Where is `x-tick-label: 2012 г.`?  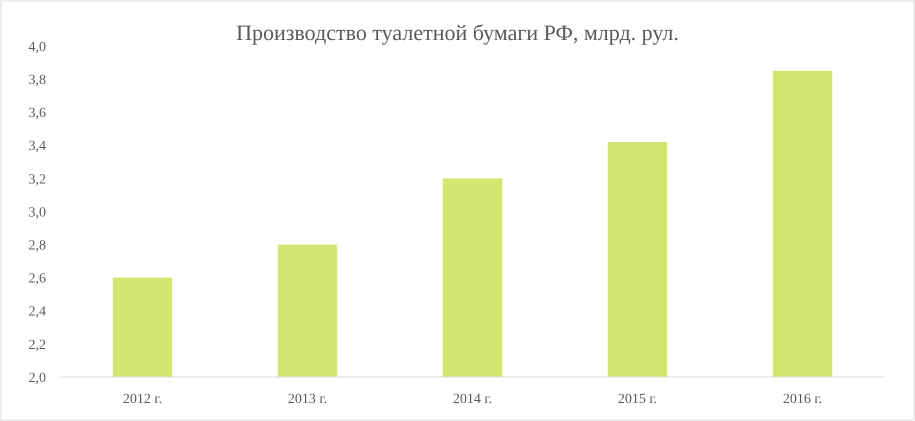
x-tick-label: 2012 г. is located at coordinates (142, 399).